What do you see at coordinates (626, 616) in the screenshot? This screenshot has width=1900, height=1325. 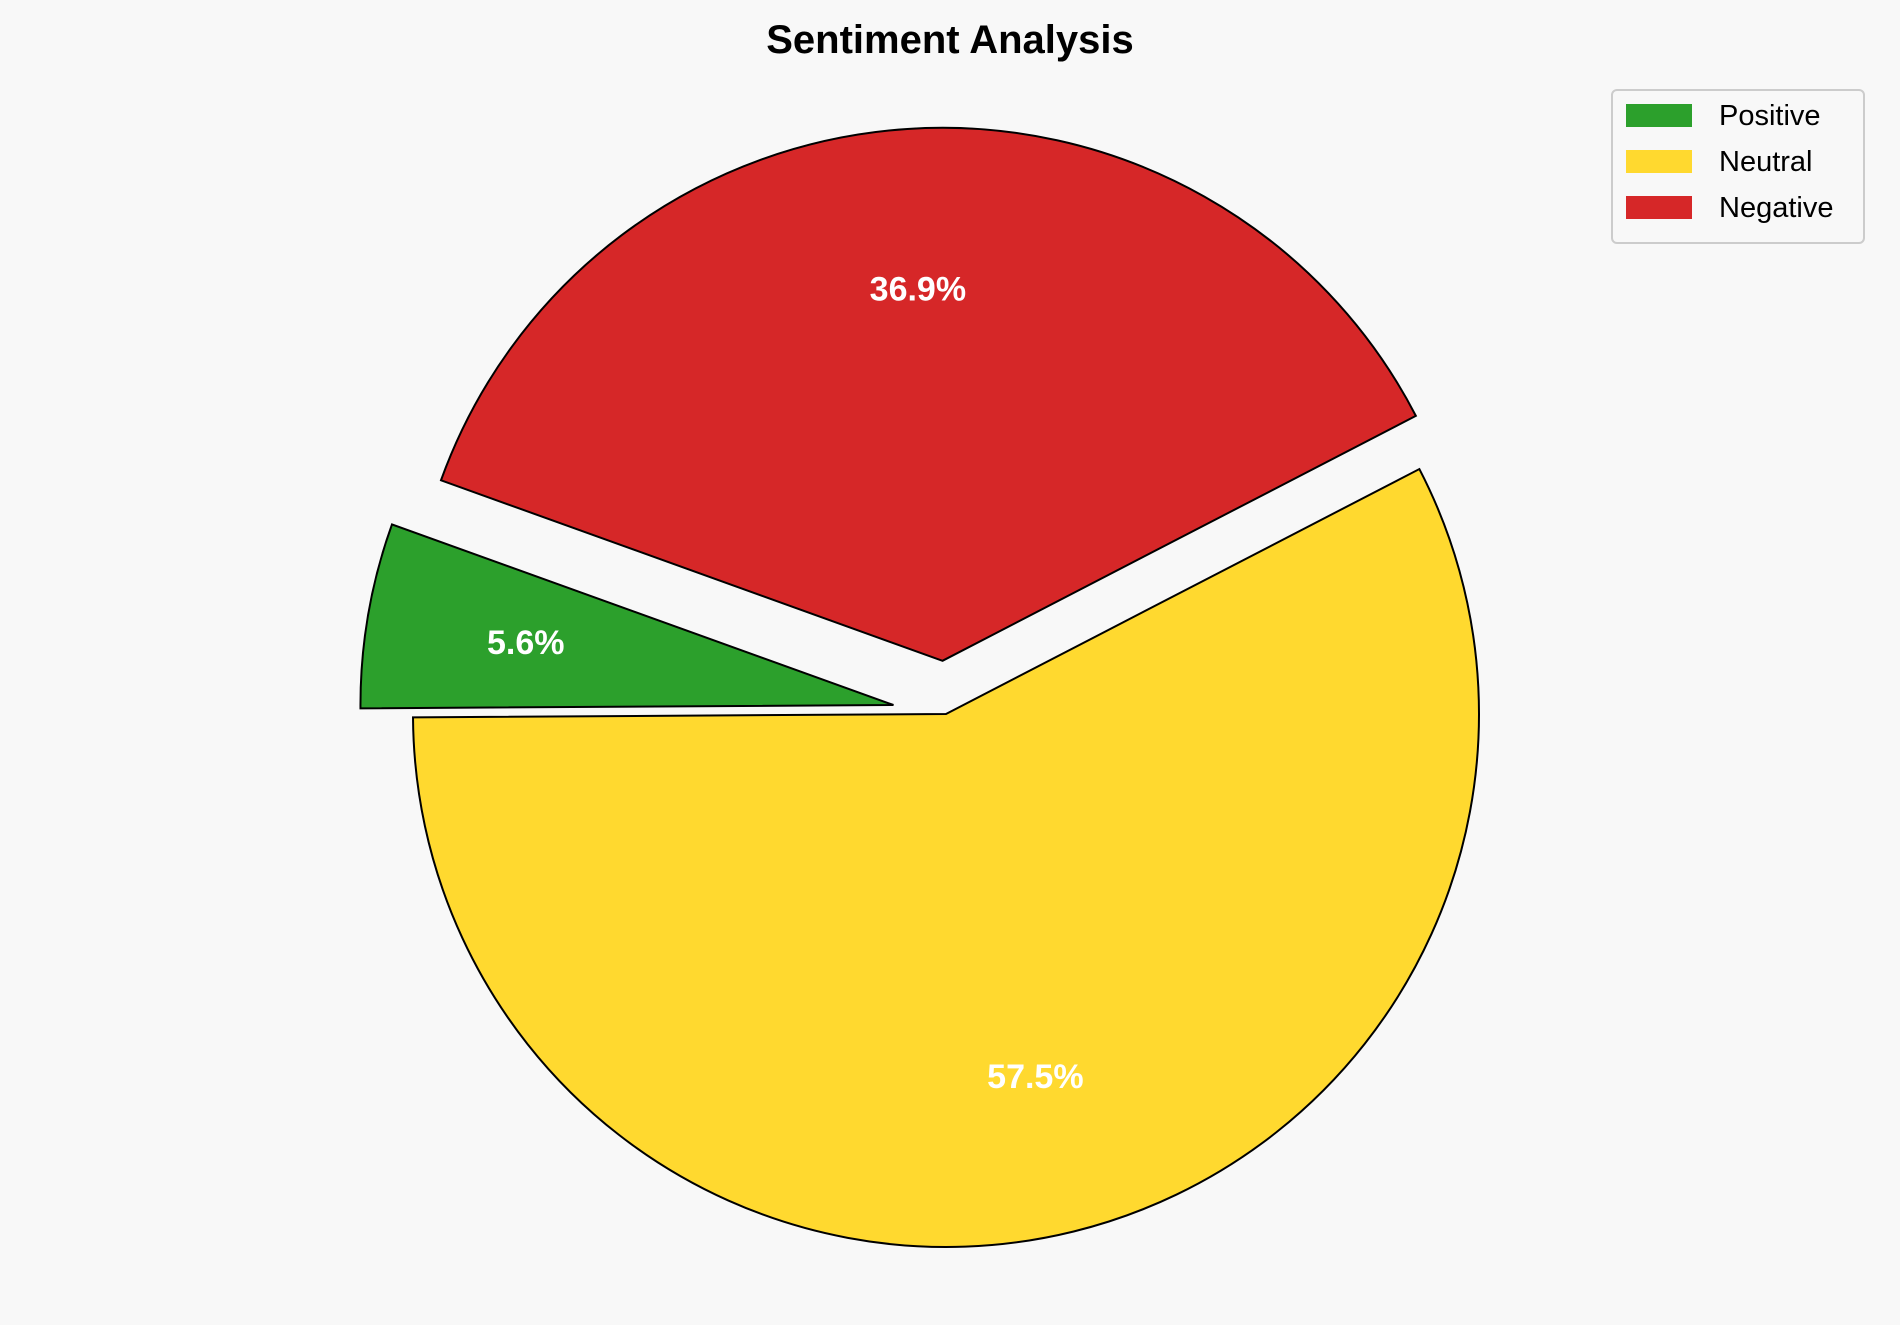 I see `slice-positive` at bounding box center [626, 616].